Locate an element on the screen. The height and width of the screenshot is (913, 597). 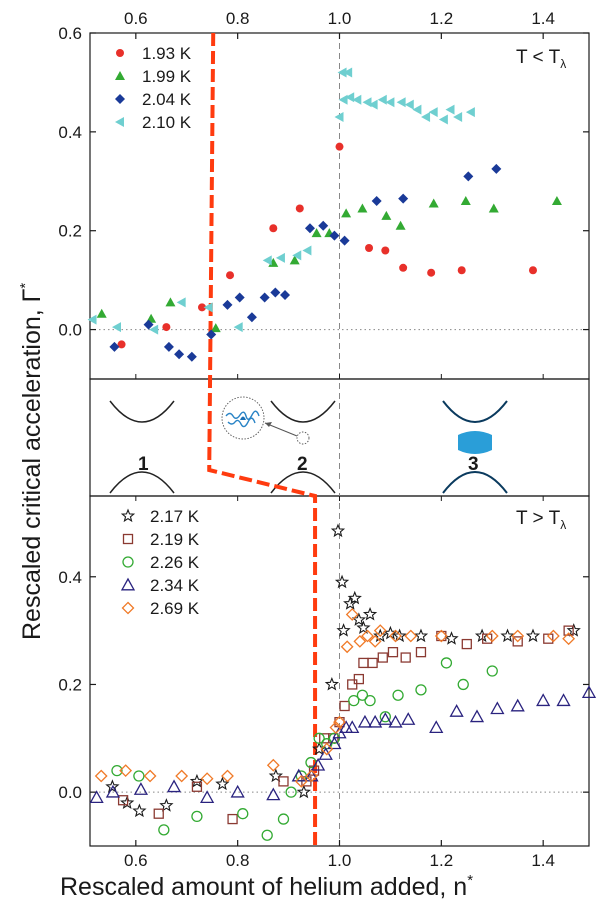
x-tick-label-top: 0.6 is located at coordinates (136, 18).